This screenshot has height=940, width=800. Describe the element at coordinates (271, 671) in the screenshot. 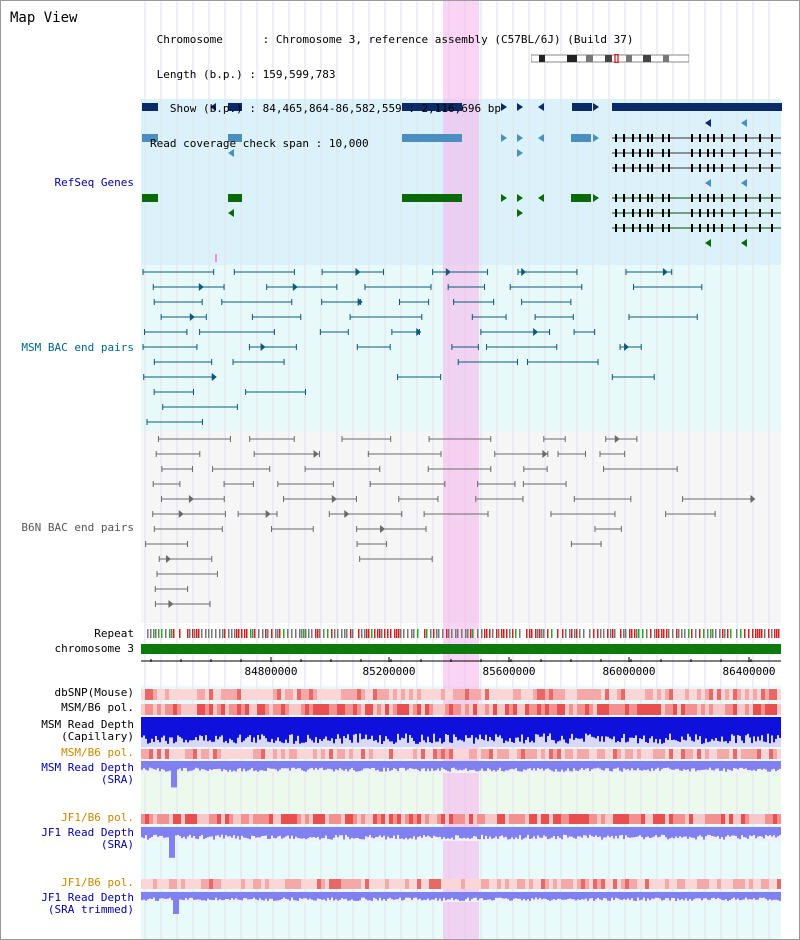

I see `axis-tick-label: 84800000` at that location.